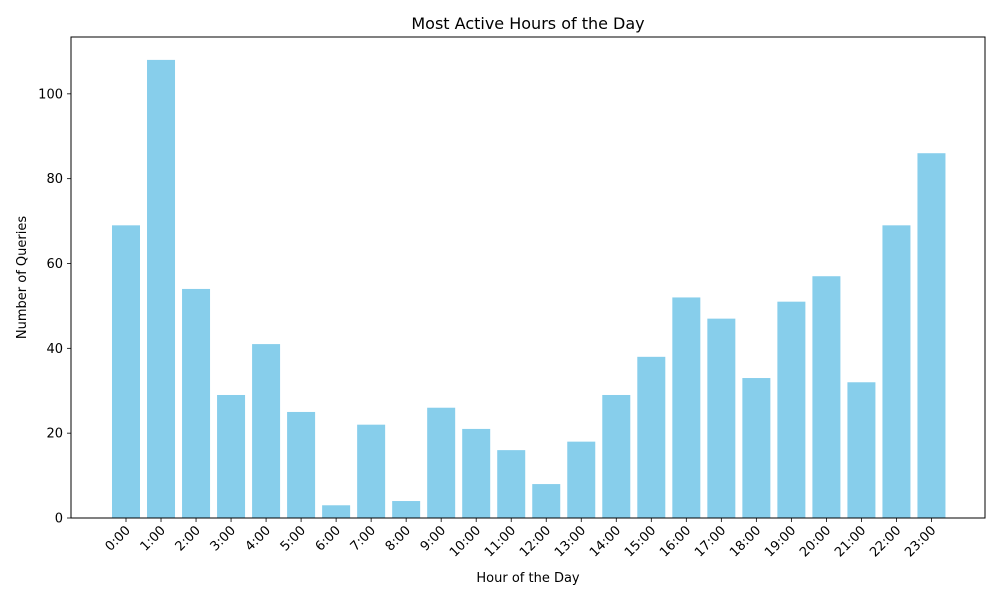 This screenshot has height=604, width=1000. Describe the element at coordinates (528, 578) in the screenshot. I see `x-axis-label: Hour of the Day` at that location.